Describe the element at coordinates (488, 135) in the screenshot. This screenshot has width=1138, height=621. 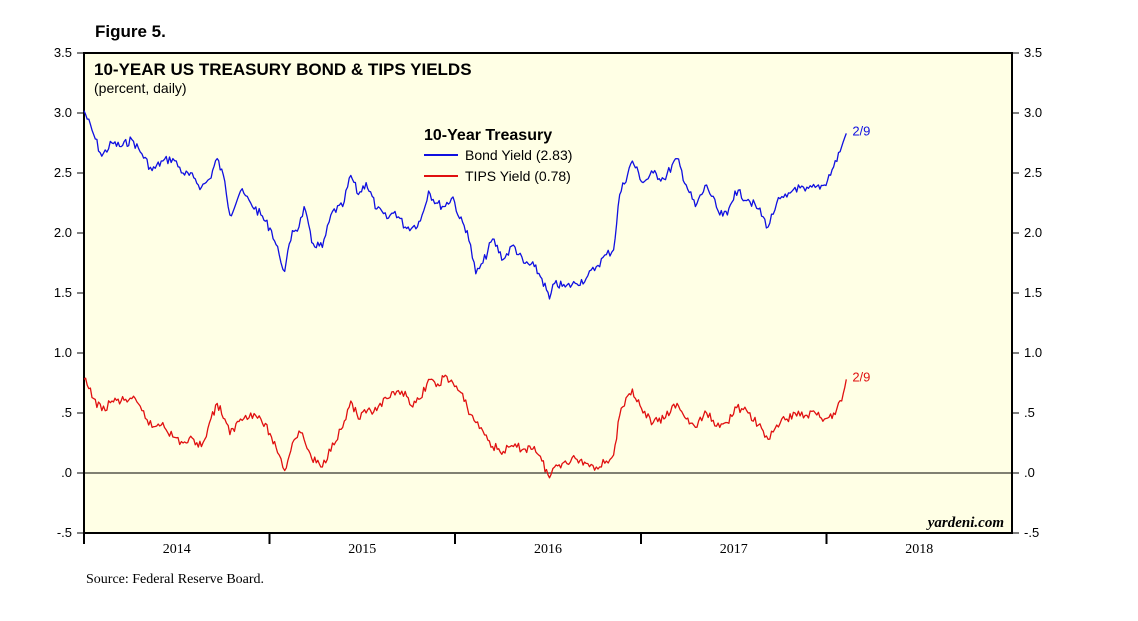
I see `legend-title: 10-Year Treasury` at that location.